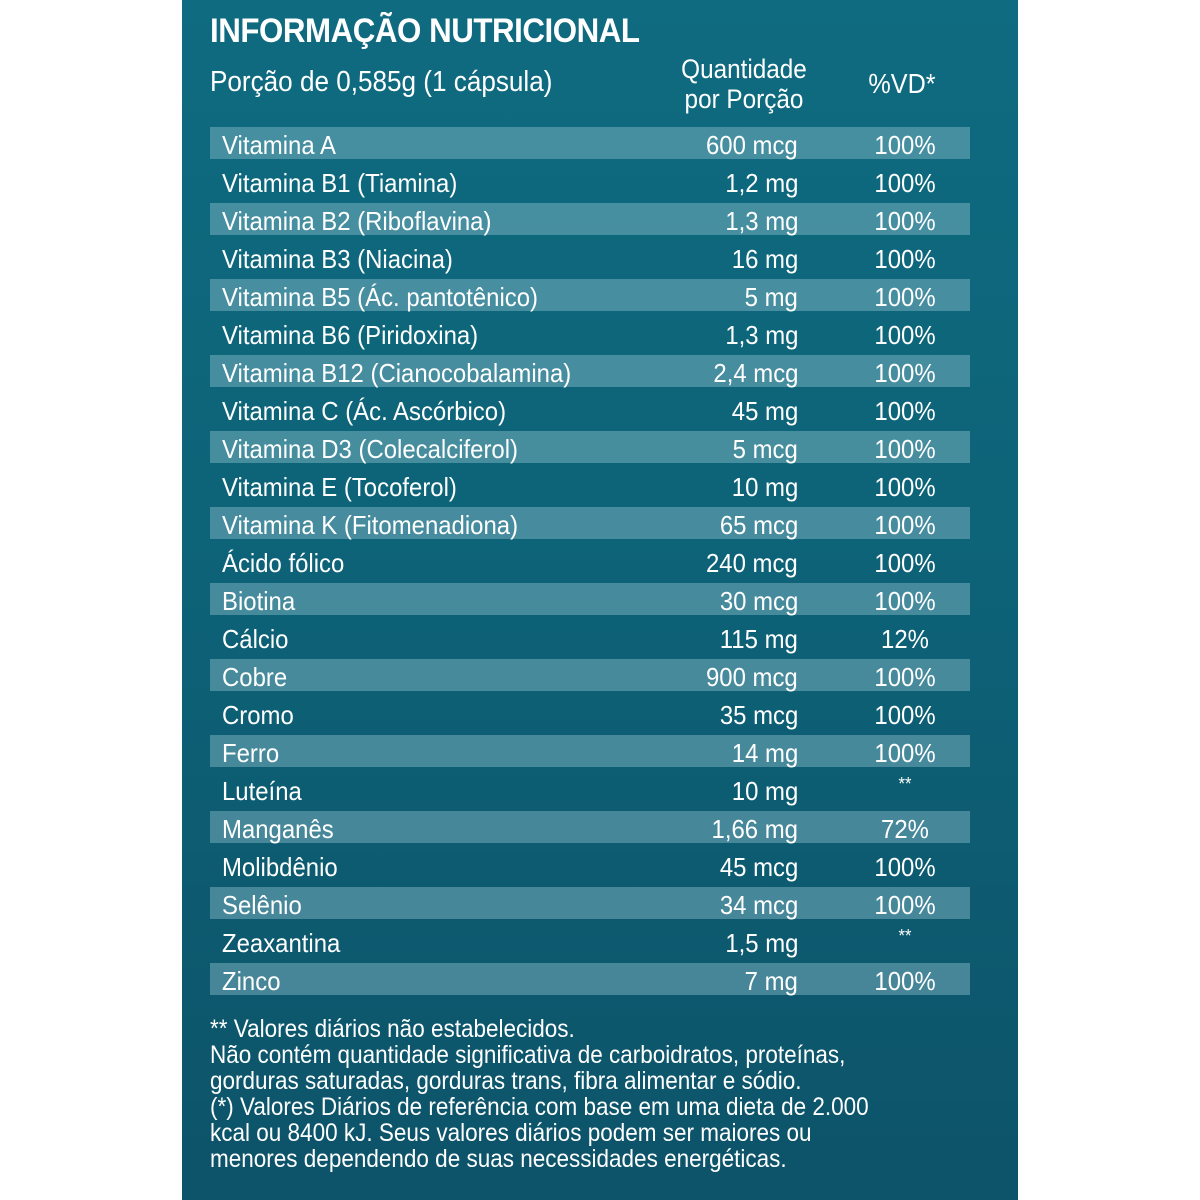  I want to click on nutrient-name: Vitamina A, so click(279, 145).